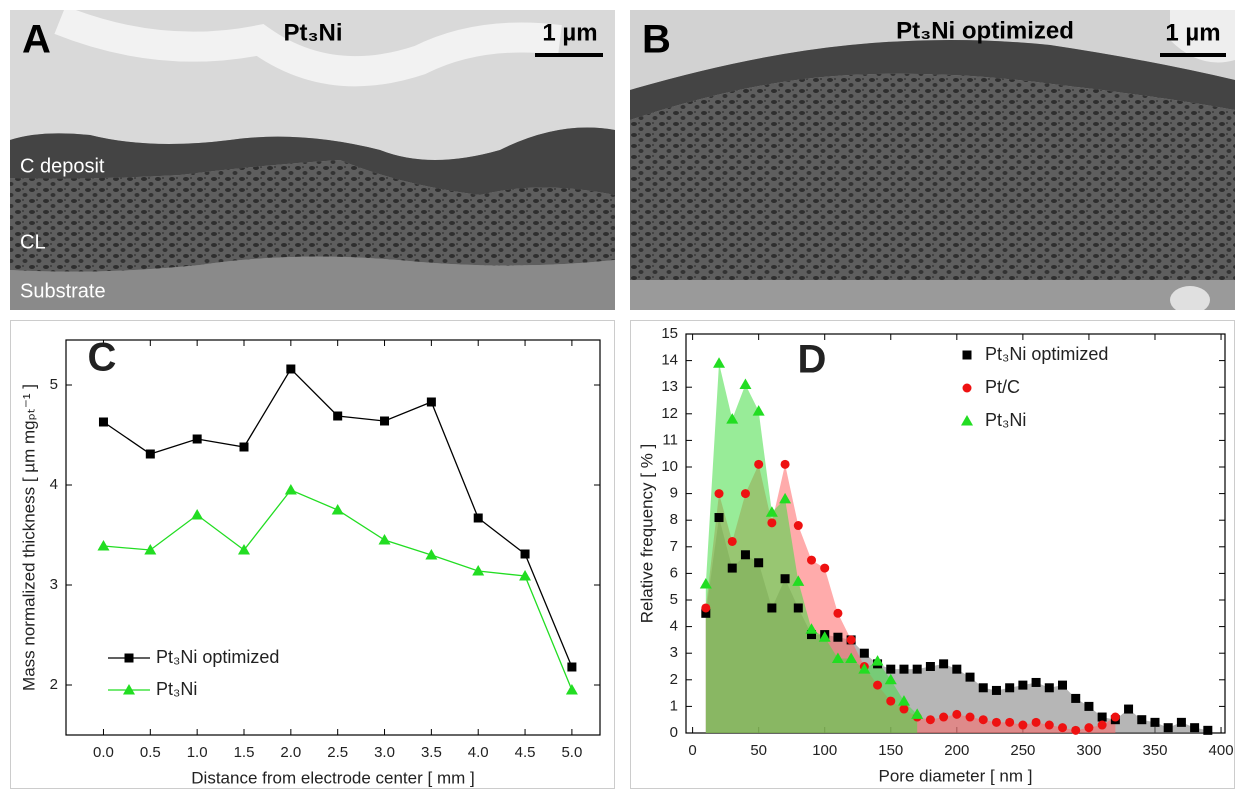 The image size is (1235, 789). What do you see at coordinates (33, 242) in the screenshot?
I see `layer-label: CL` at bounding box center [33, 242].